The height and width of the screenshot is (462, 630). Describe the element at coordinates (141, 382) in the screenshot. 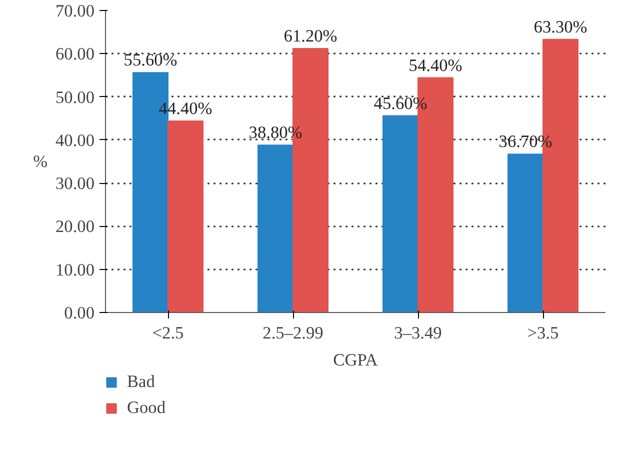

I see `legend-label: Bad` at that location.